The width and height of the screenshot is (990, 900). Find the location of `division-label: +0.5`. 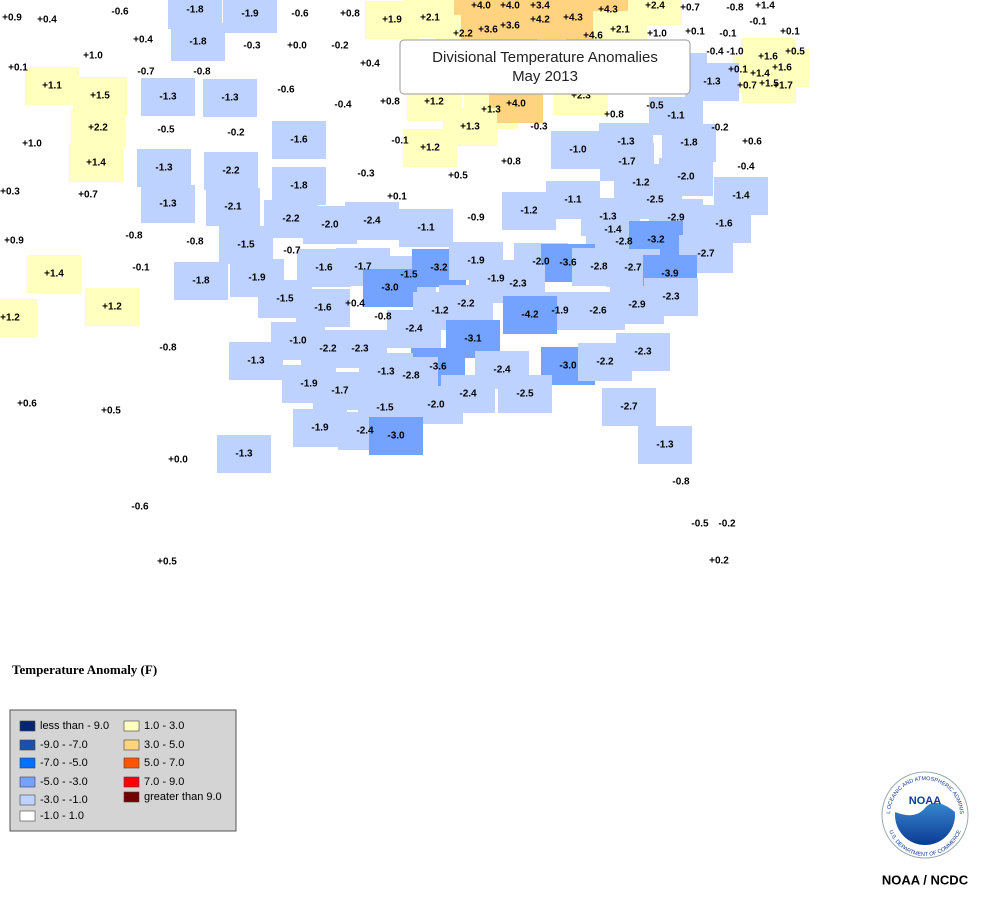

division-label: +0.5 is located at coordinates (458, 176).